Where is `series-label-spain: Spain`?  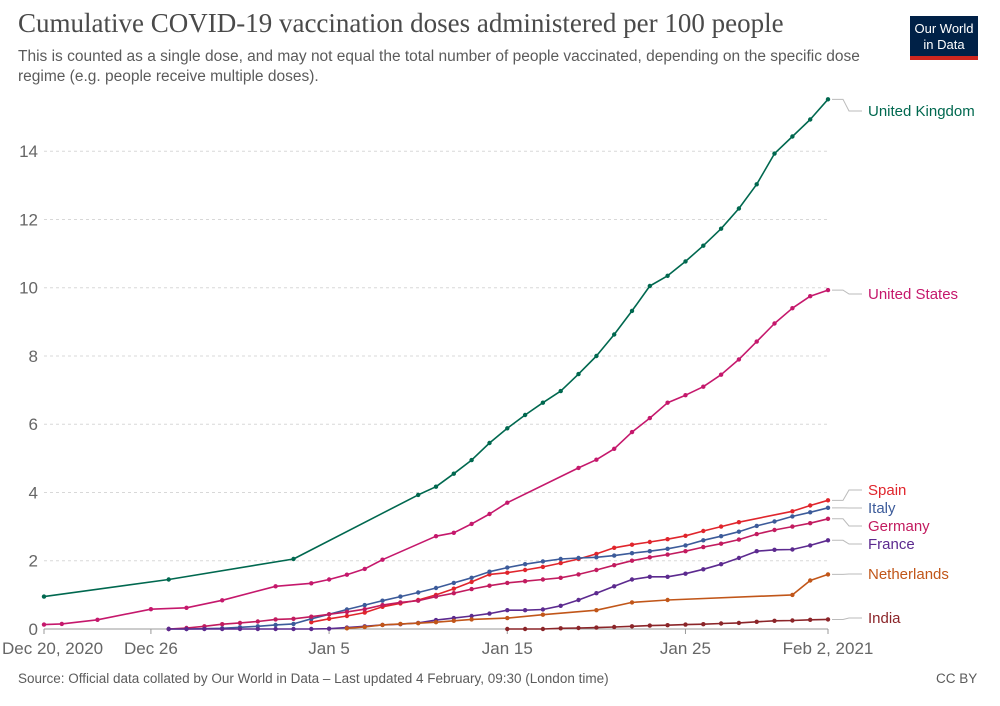 series-label-spain: Spain is located at coordinates (887, 490).